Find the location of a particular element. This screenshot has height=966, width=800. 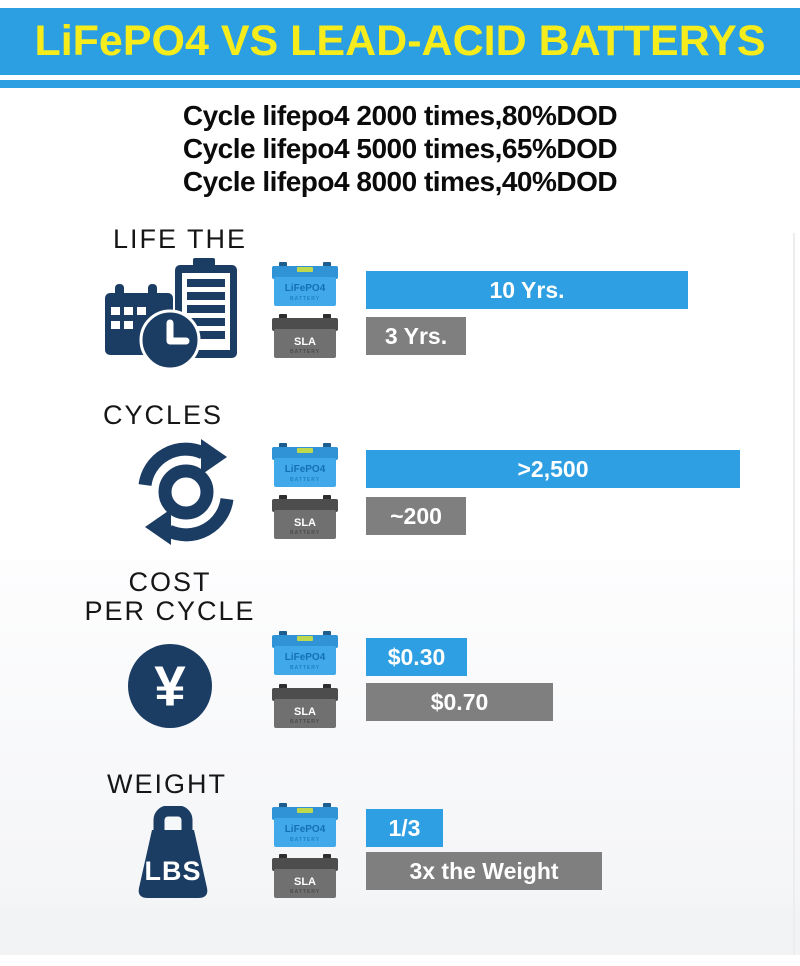

intro-line-1: Cycle lifepo4 2000 times,80%DOD is located at coordinates (400, 115).